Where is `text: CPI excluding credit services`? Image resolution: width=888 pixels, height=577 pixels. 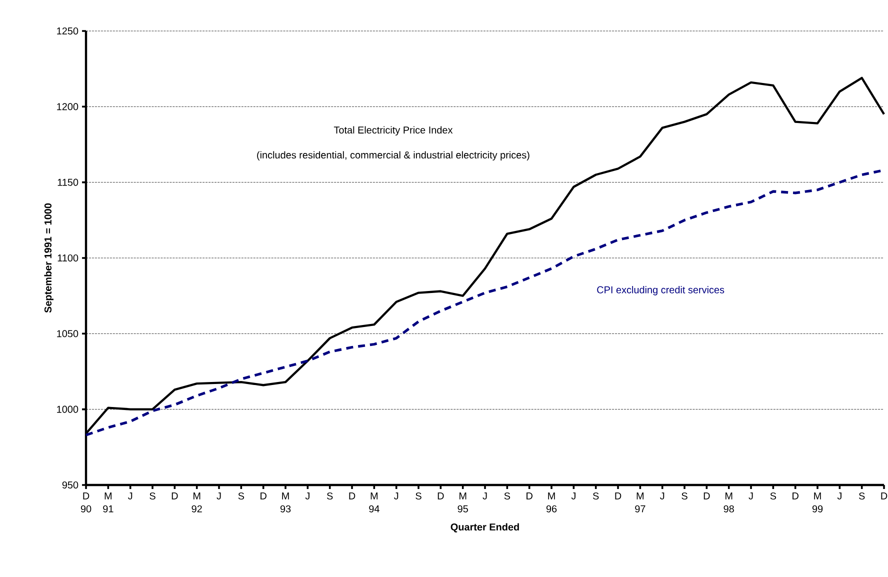 text: CPI excluding credit services is located at coordinates (660, 291).